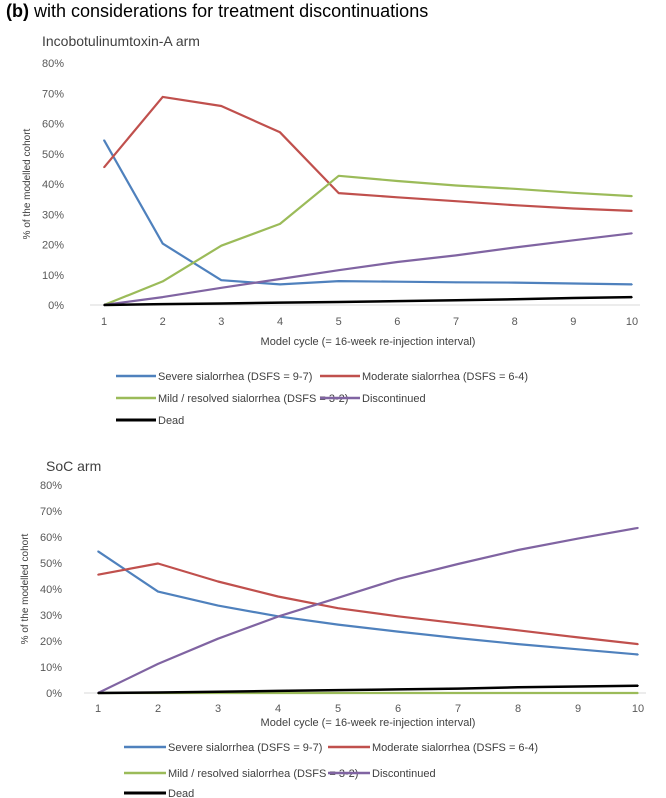  I want to click on x-tick-label: 10, so click(638, 709).